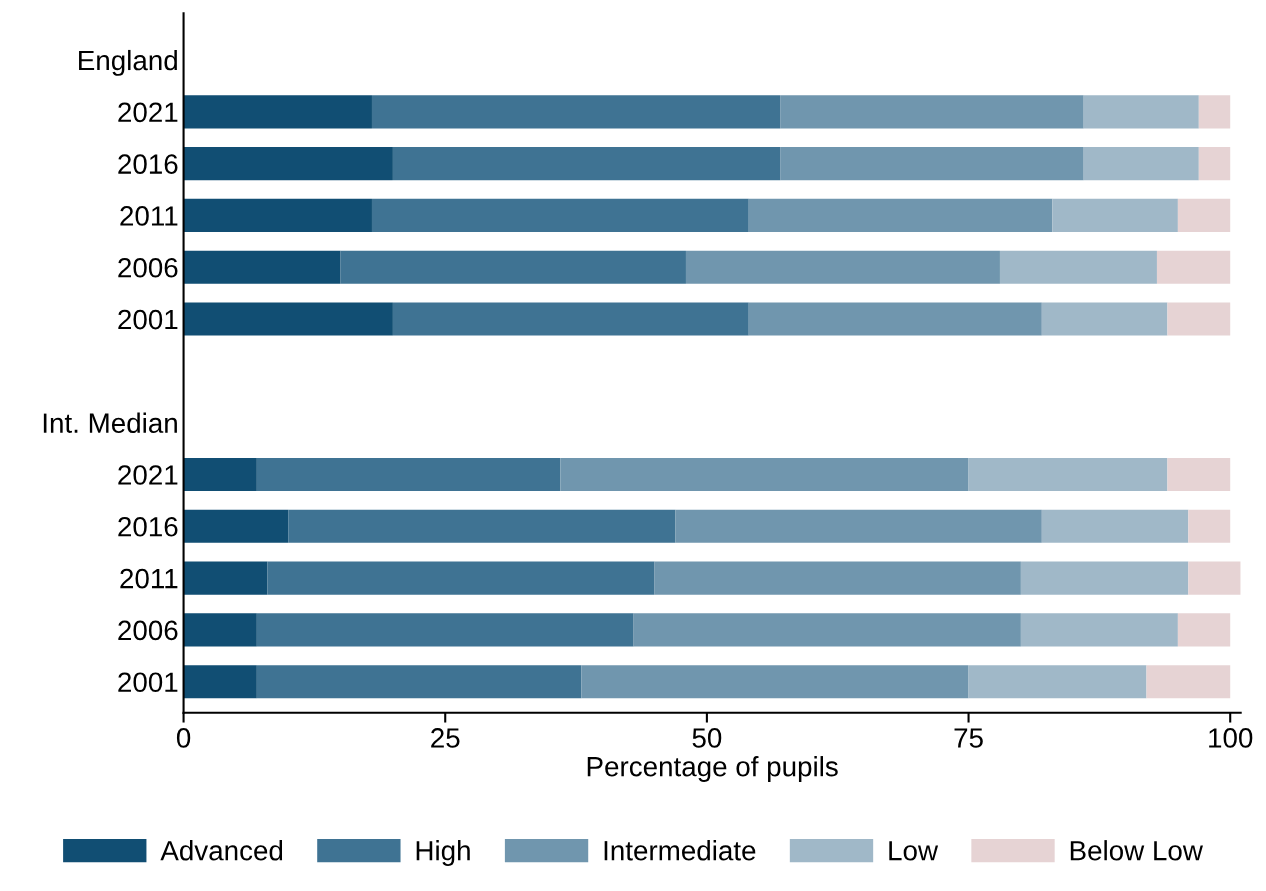 The width and height of the screenshot is (1266, 891). I want to click on legend-label: Low, so click(914, 851).